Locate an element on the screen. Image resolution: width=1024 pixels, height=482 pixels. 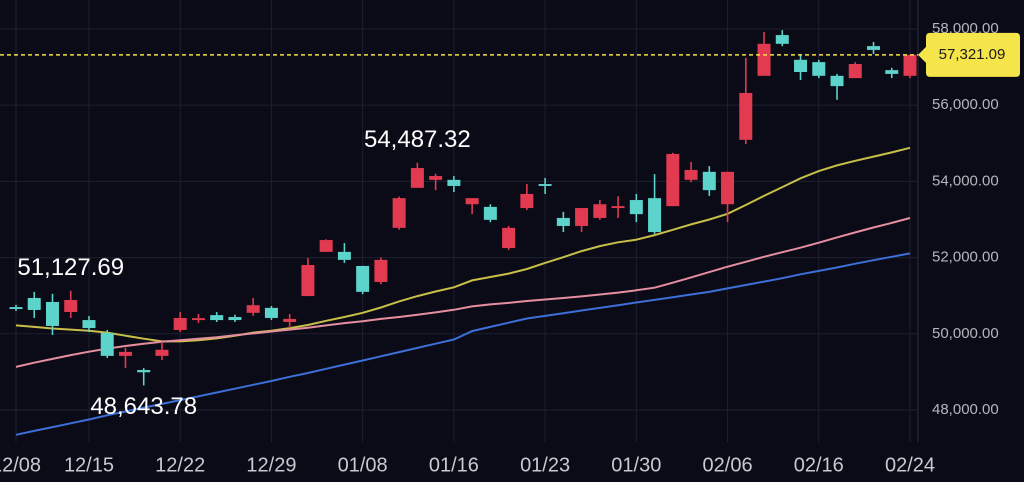
x-tick-label: 01/30 is located at coordinates (636, 465).